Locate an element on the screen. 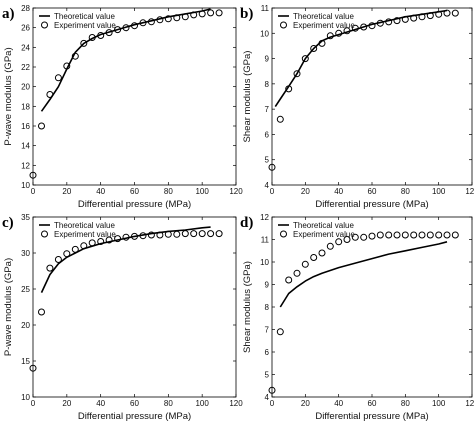  y-tick-label: 16 is located at coordinates (25, 126).